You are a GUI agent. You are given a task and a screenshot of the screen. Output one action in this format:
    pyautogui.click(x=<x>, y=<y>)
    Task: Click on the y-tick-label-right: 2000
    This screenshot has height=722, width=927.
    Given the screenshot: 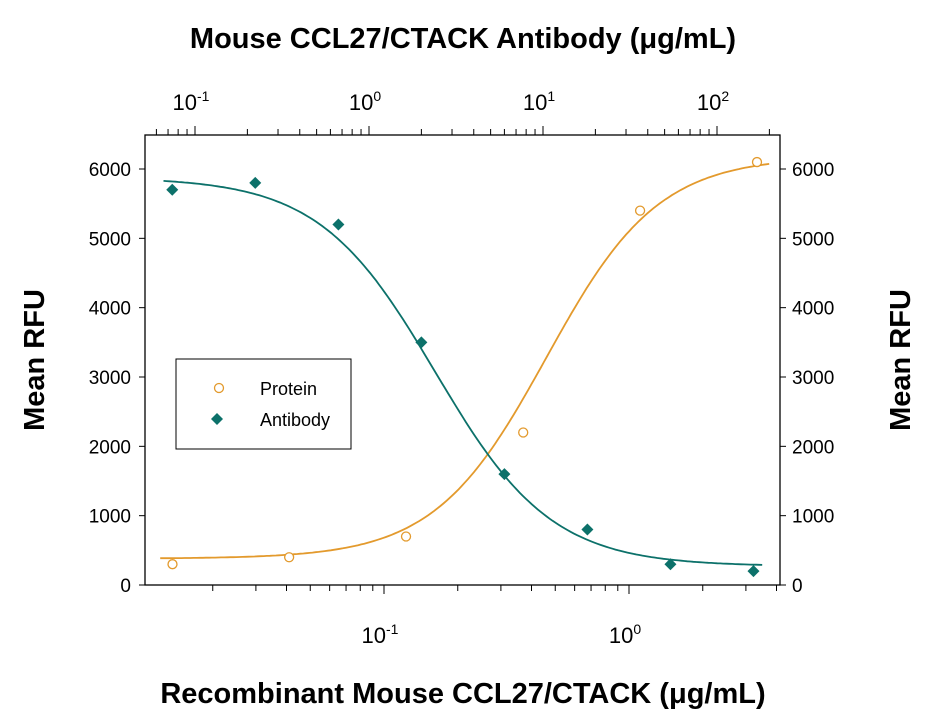 What is the action you would take?
    pyautogui.click(x=813, y=447)
    